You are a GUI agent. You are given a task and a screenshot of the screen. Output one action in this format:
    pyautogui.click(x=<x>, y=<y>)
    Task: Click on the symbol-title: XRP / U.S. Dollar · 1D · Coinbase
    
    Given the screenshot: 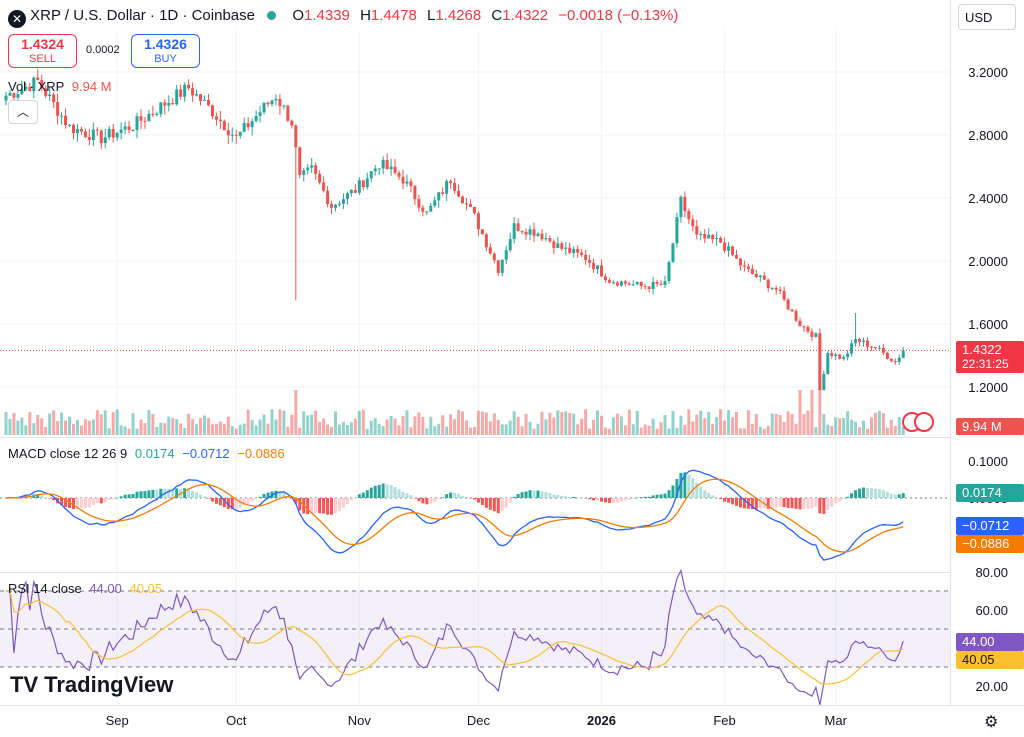 What is the action you would take?
    pyautogui.click(x=142, y=15)
    